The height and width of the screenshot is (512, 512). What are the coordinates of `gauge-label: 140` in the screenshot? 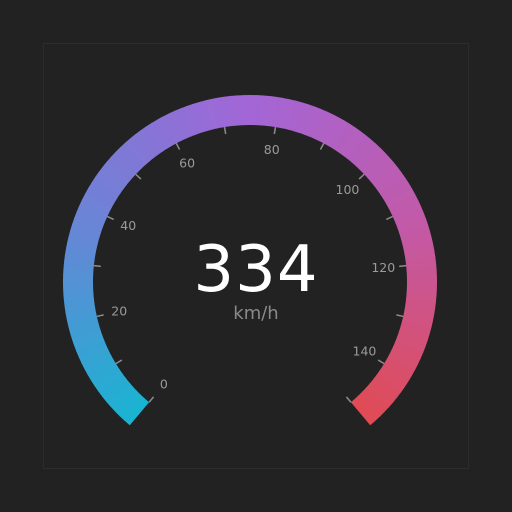 It's located at (365, 351).